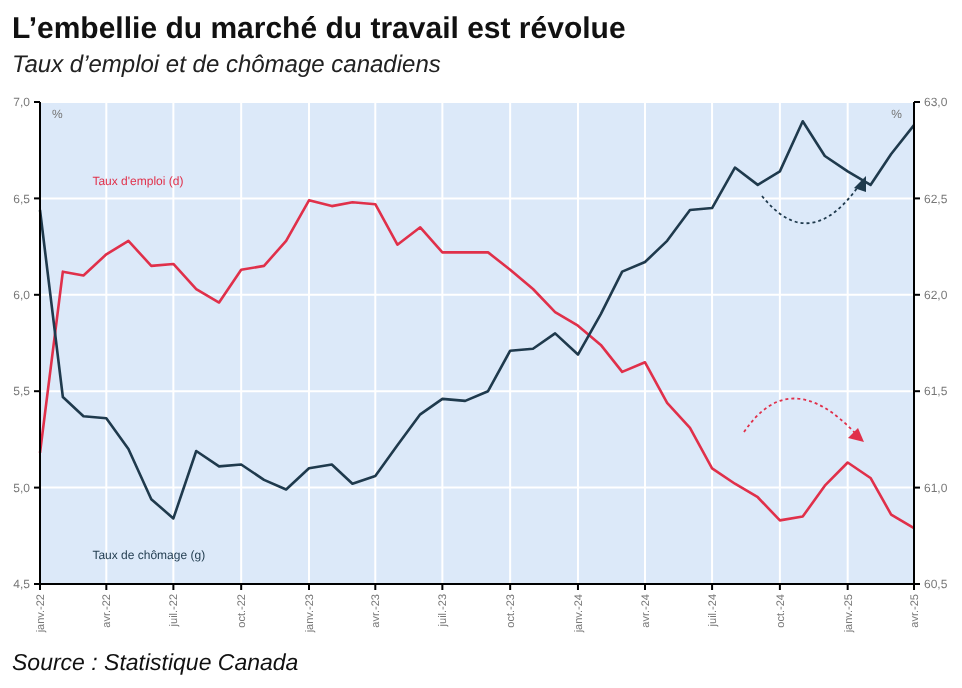 This screenshot has width=962, height=688. What do you see at coordinates (319, 29) in the screenshot?
I see `chart-title: L’embellie du marché du travail est révolue` at bounding box center [319, 29].